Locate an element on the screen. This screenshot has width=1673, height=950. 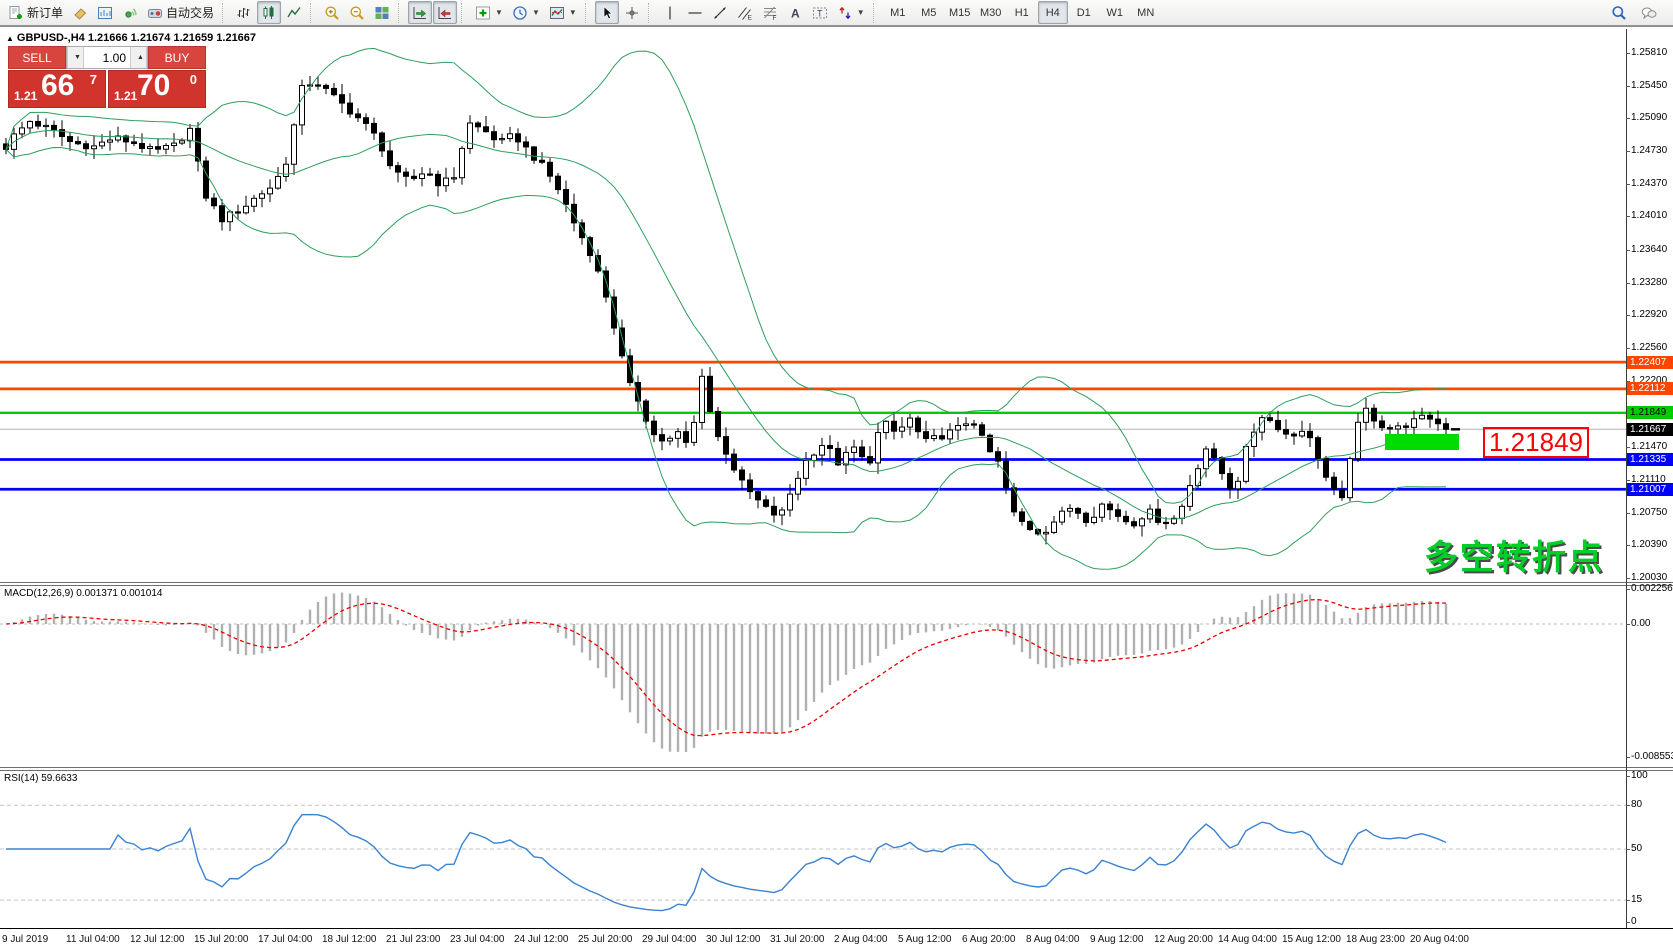
price-tick-label: 1.22560 is located at coordinates (1646, 348).